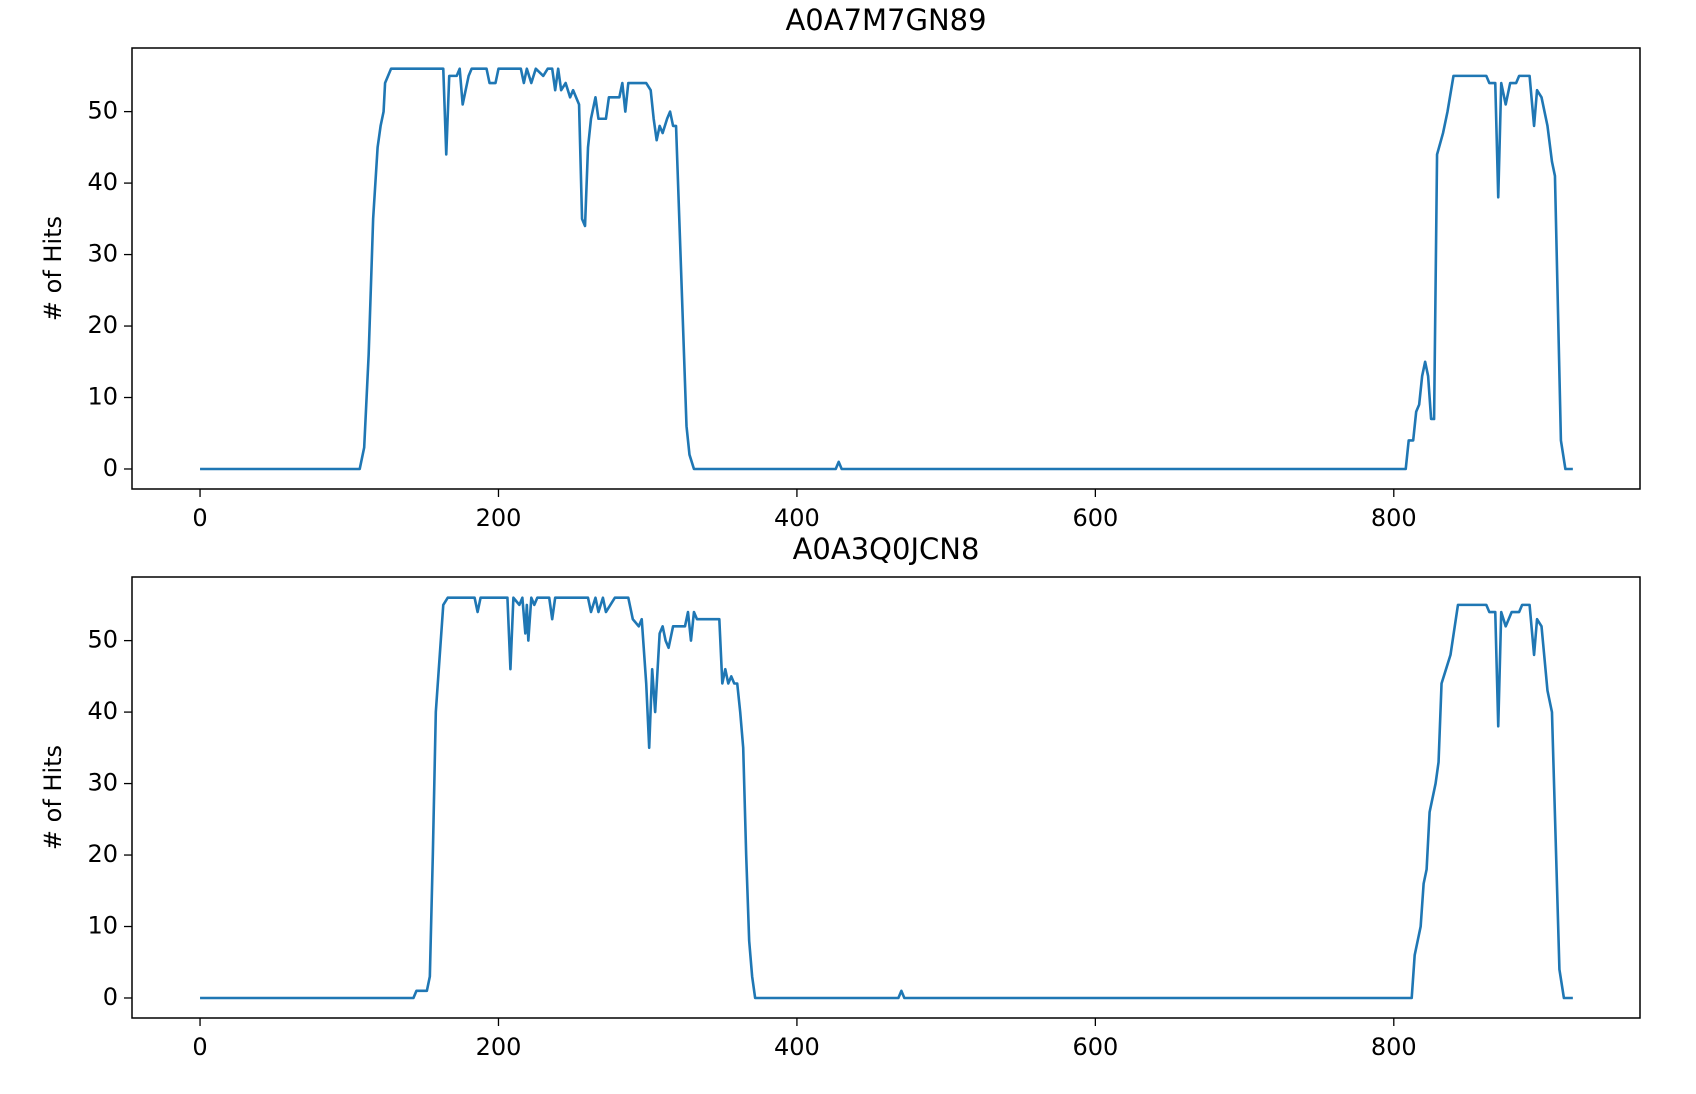 The width and height of the screenshot is (1696, 1094). What do you see at coordinates (885, 20) in the screenshot?
I see `chart-title: A0A7M7GN89` at bounding box center [885, 20].